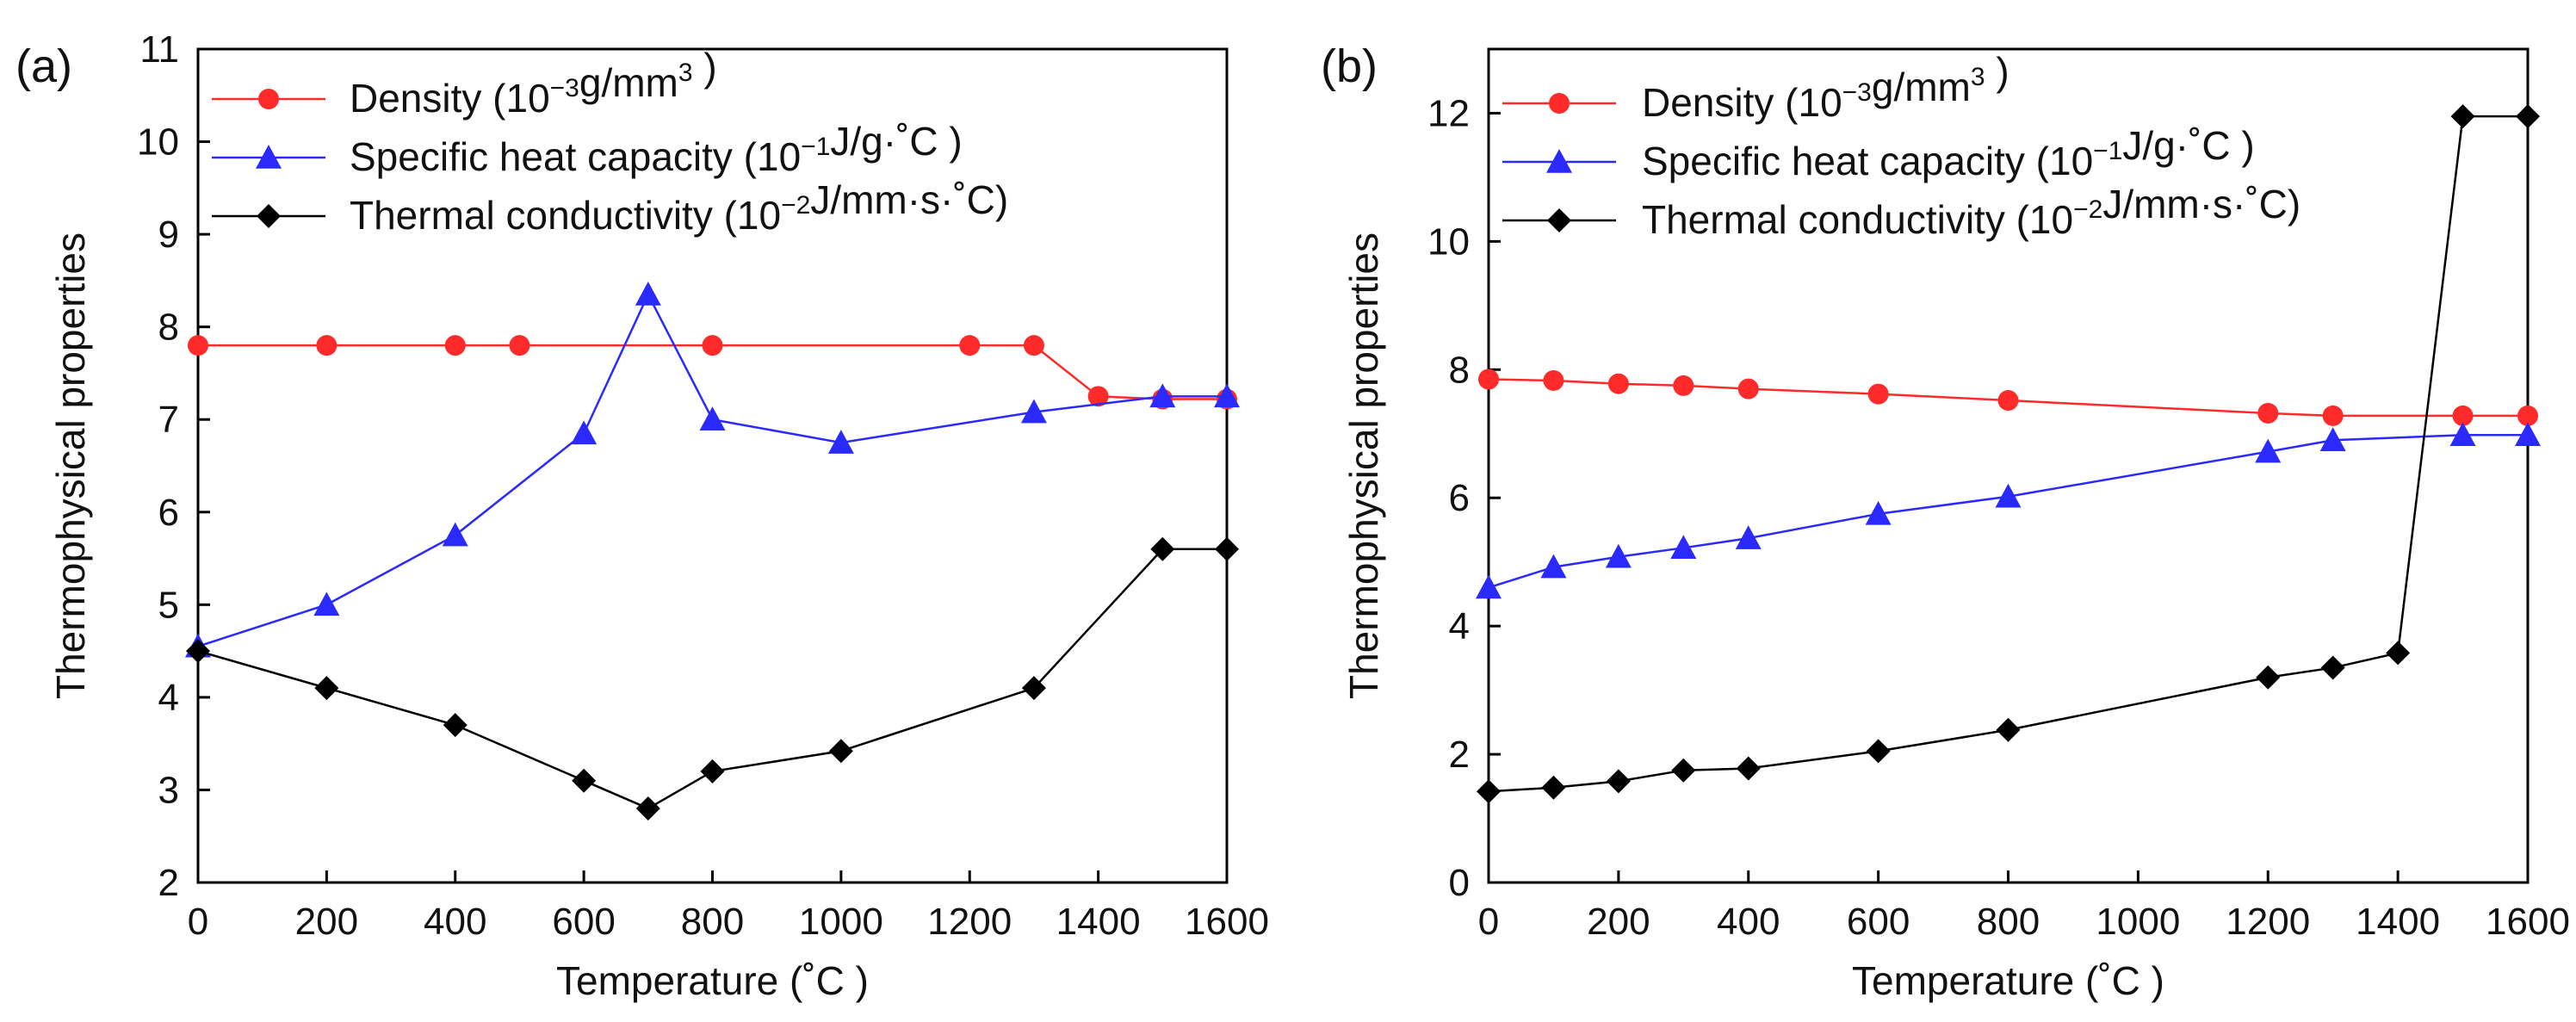 This screenshot has height=1022, width=2576. Describe the element at coordinates (1825, 87) in the screenshot. I see `legend-label: Density (10−3g/mm3 )` at that location.